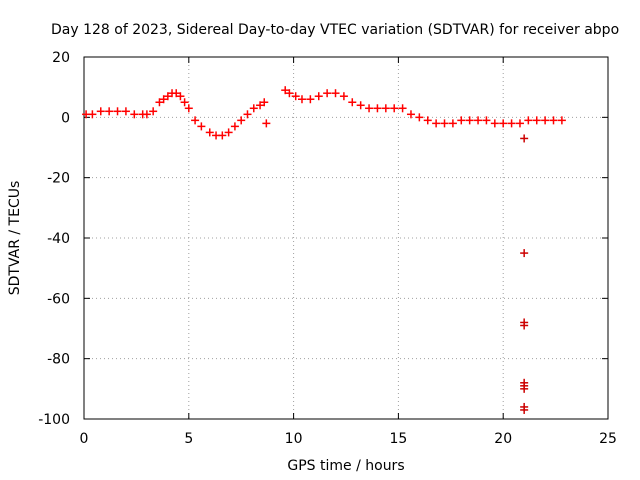 This screenshot has height=480, width=640. Describe the element at coordinates (84, 439) in the screenshot. I see `x-tick-label: 0` at that location.